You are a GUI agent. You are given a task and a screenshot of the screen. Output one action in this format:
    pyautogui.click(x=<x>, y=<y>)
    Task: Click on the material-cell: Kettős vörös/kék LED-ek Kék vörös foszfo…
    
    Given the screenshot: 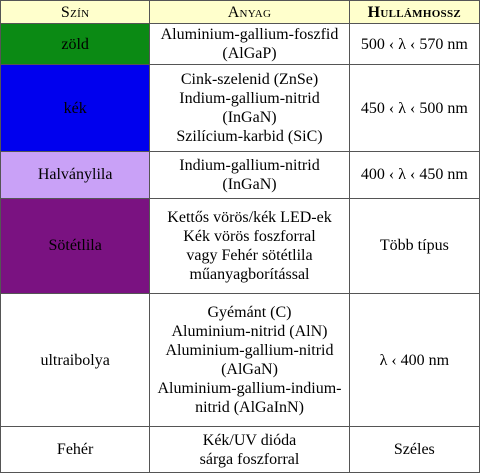 What is the action you would take?
    pyautogui.click(x=249, y=246)
    